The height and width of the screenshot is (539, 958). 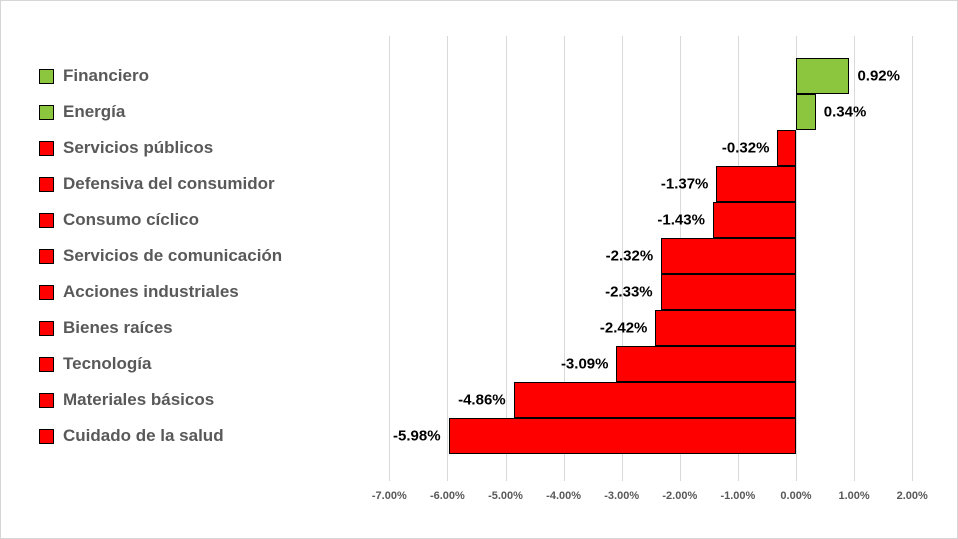 I want to click on category-label-text: Servicios públicos, so click(x=138, y=147).